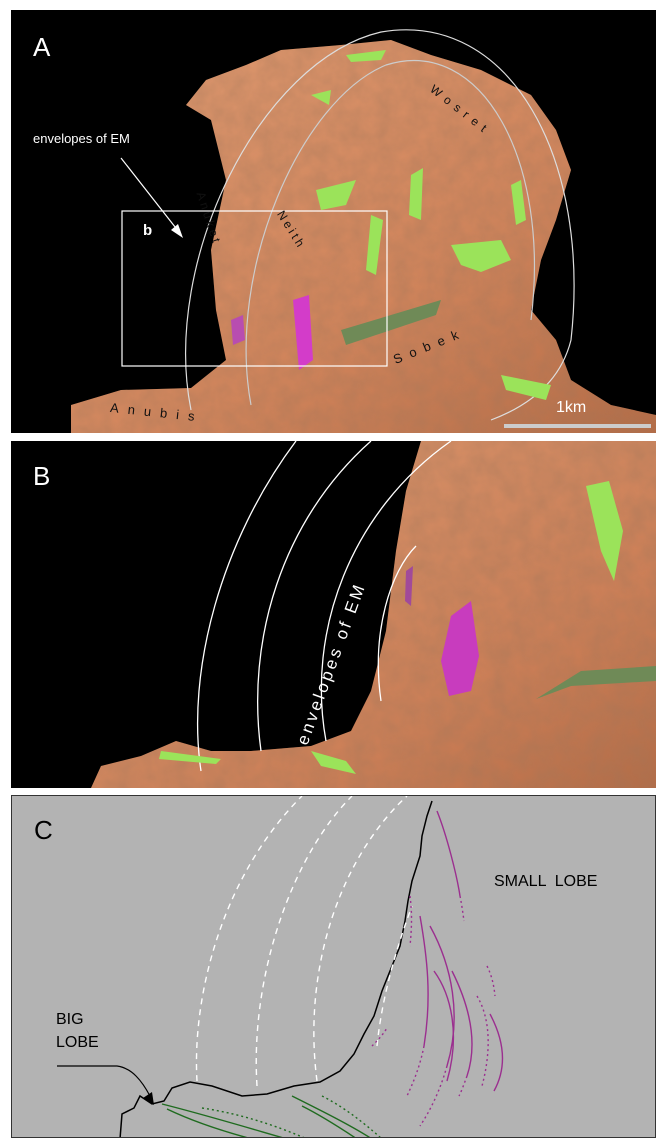 This screenshot has width=658, height=1139. I want to click on big-lobe-pointer, so click(104, 1081).